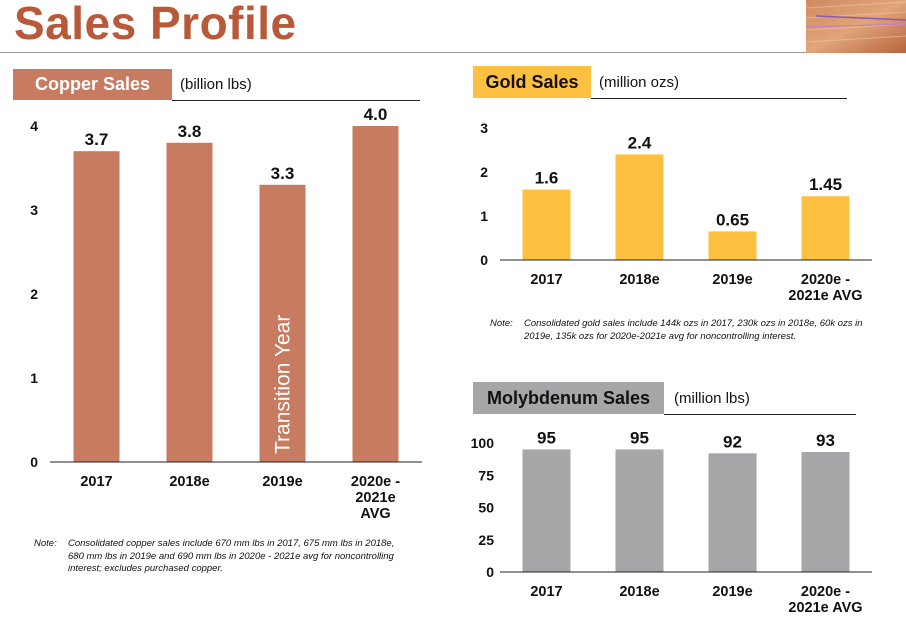  Describe the element at coordinates (34, 462) in the screenshot. I see `copper-ytick-label: 0` at that location.